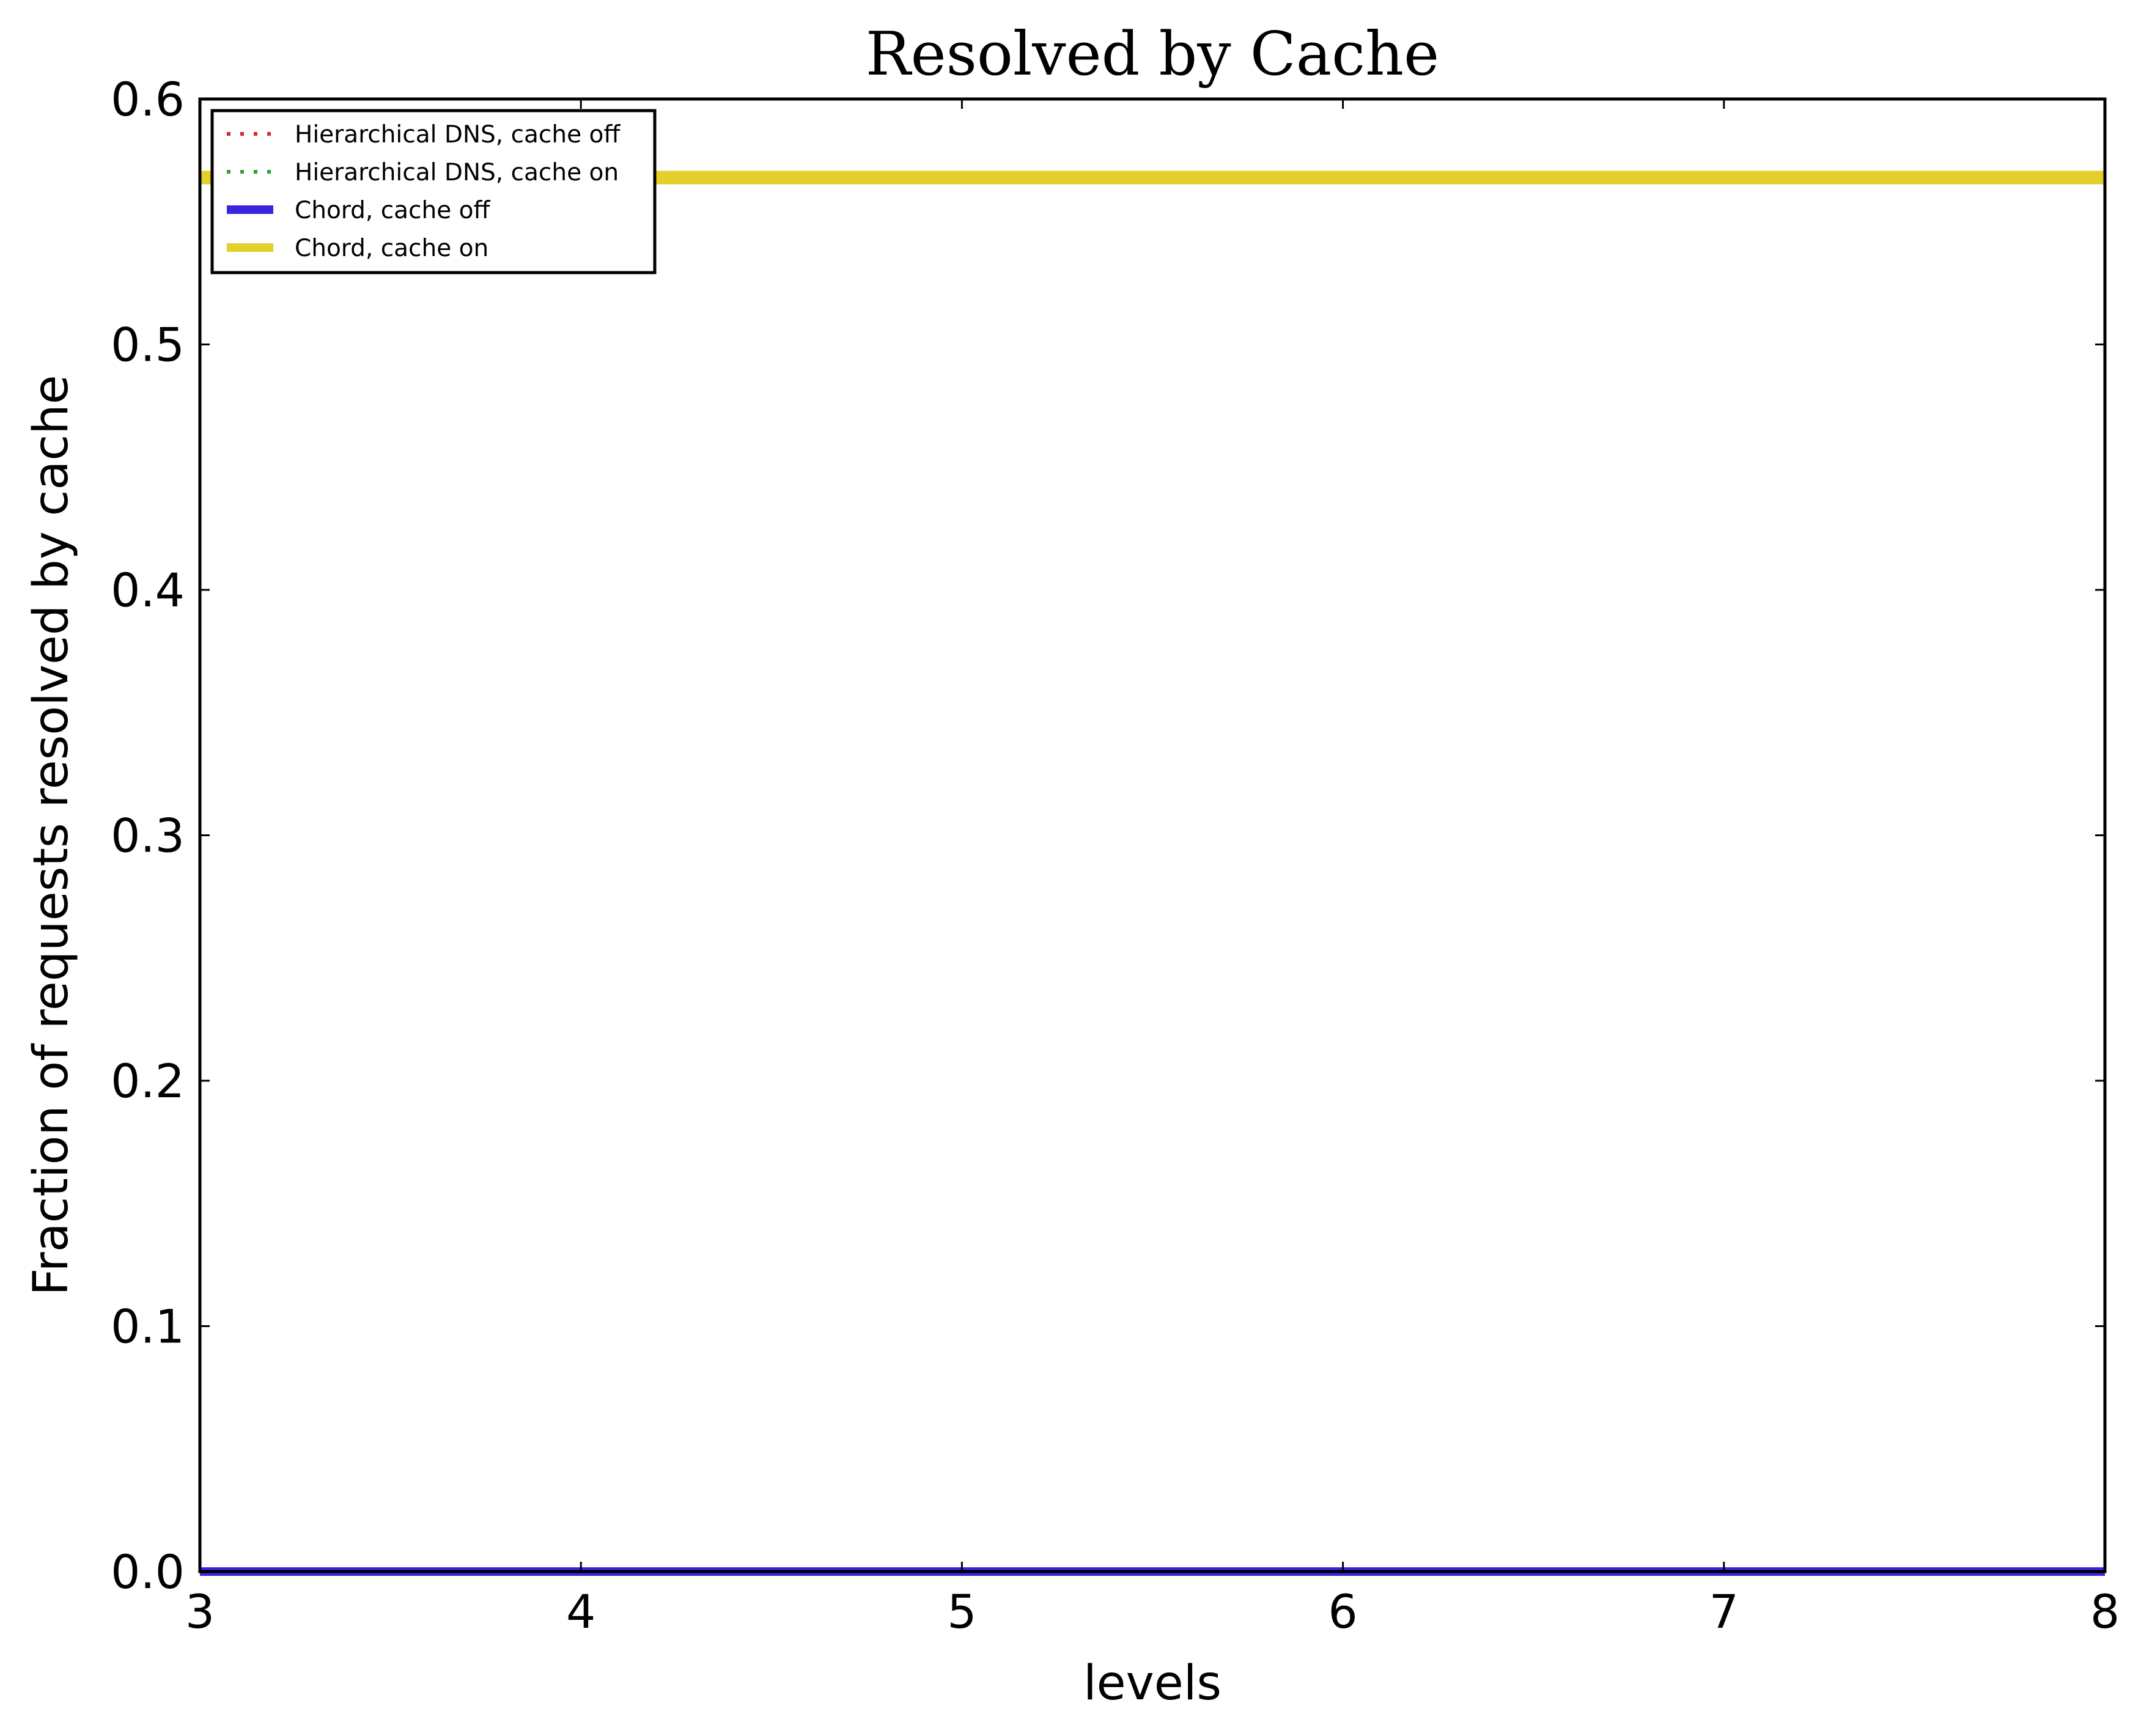 The height and width of the screenshot is (1736, 2141). Describe the element at coordinates (148, 345) in the screenshot. I see `y-tick-label: 0.5` at that location.